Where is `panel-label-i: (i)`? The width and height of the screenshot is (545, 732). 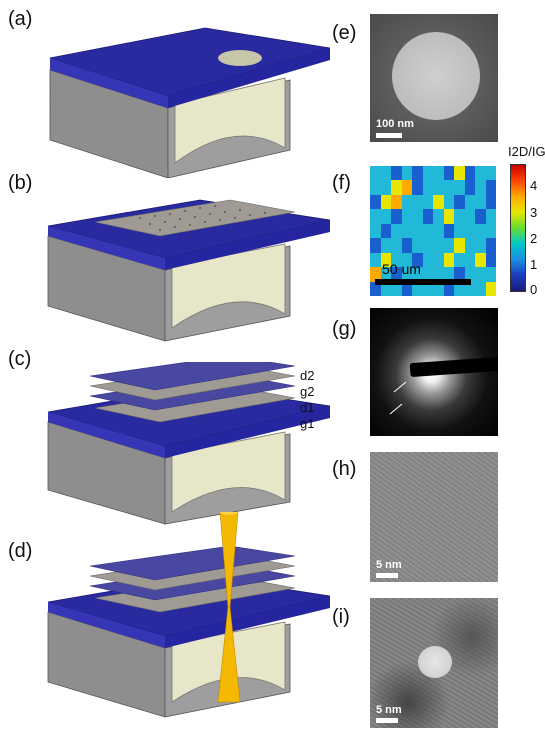 panel-label-i: (i) is located at coordinates (341, 617).